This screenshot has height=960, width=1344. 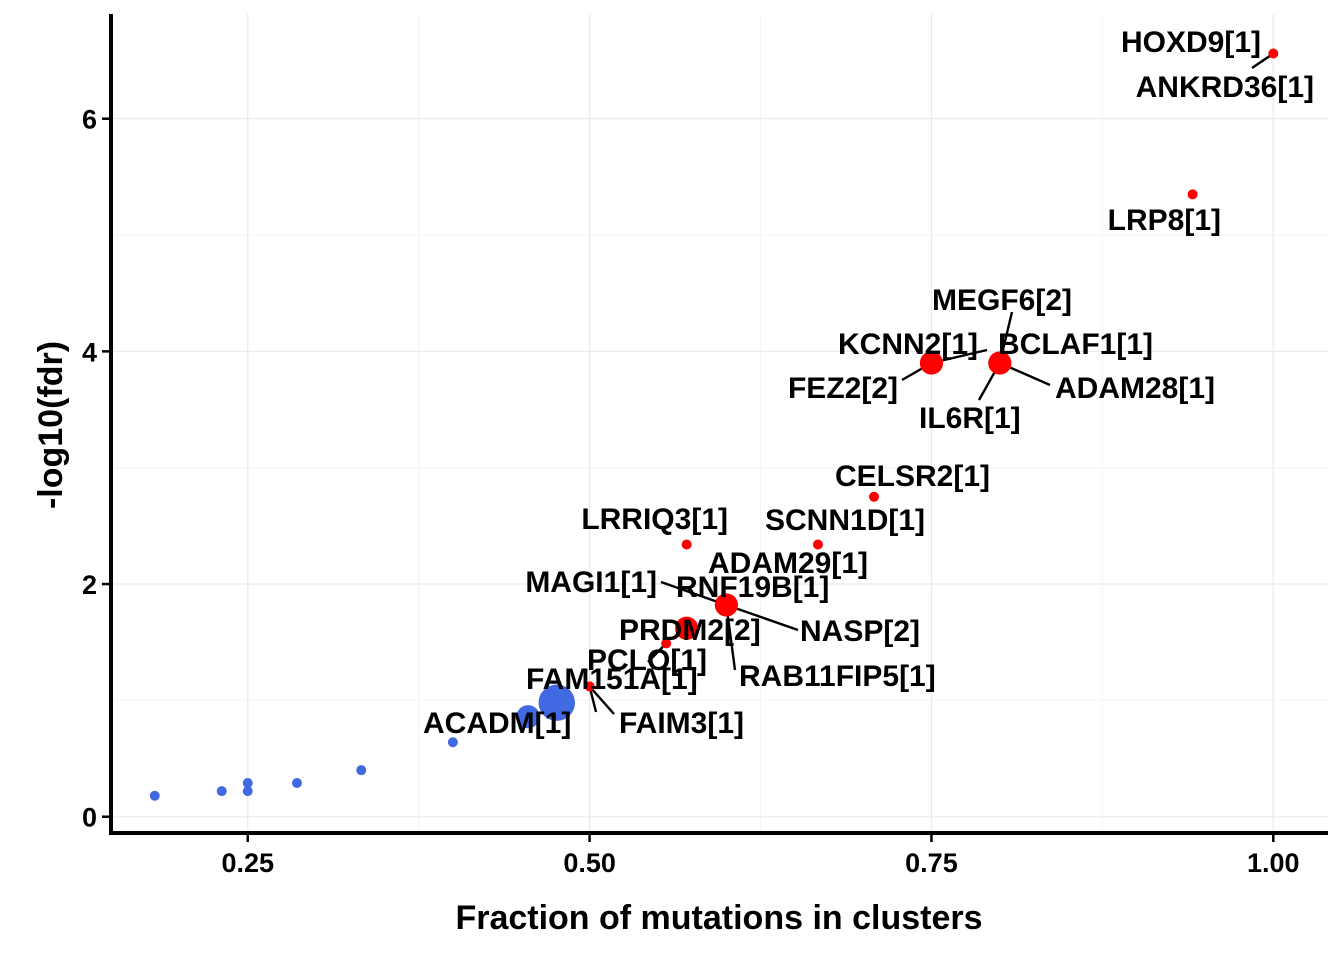 I want to click on point-label: BCLAF1[1], so click(x=1075, y=344).